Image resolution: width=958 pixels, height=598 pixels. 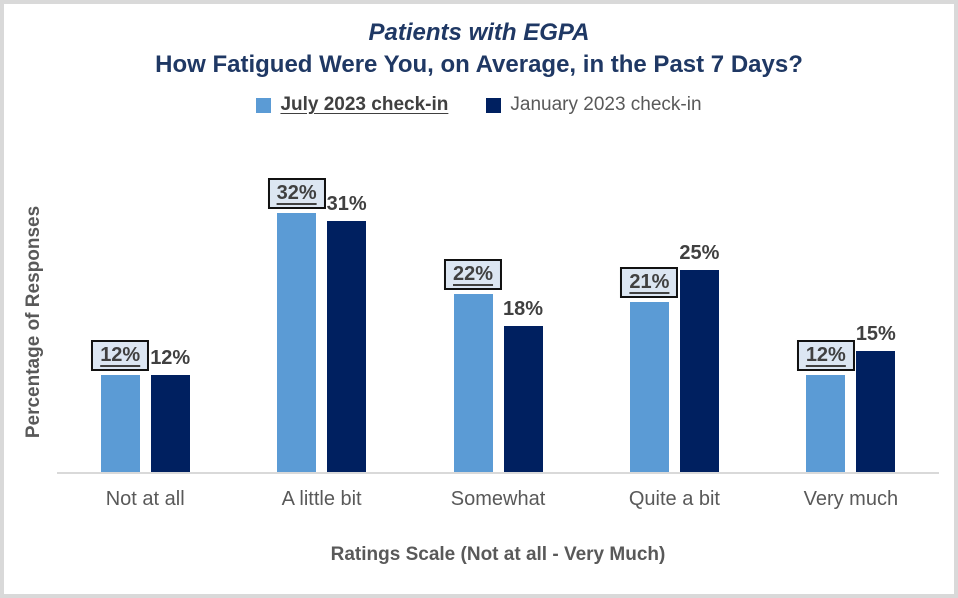 I want to click on bar-pair: 12% 12%, so click(x=145, y=313).